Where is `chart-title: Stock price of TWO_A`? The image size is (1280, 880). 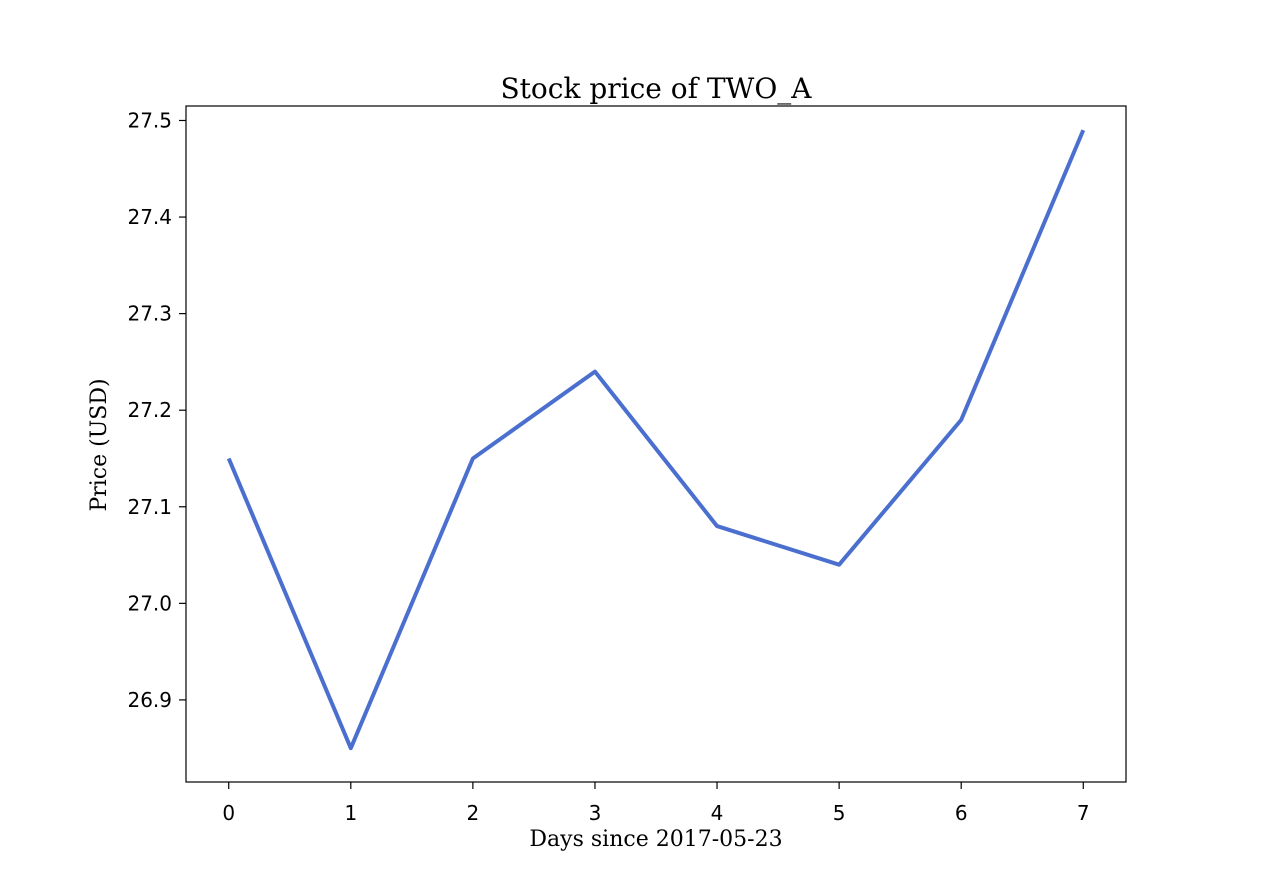
chart-title: Stock price of TWO_A is located at coordinates (656, 88).